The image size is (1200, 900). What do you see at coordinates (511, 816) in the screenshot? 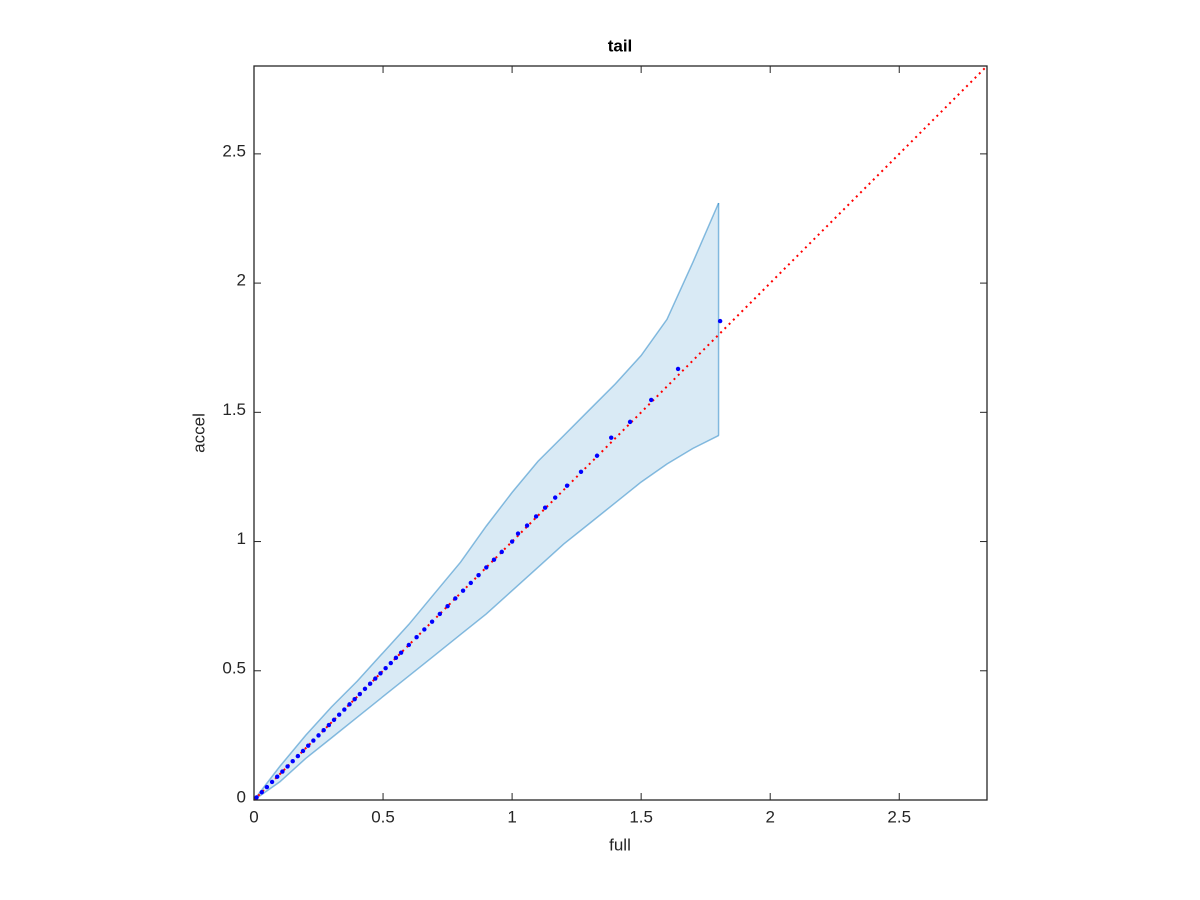
I see `x-tick-label: 1` at bounding box center [511, 816].